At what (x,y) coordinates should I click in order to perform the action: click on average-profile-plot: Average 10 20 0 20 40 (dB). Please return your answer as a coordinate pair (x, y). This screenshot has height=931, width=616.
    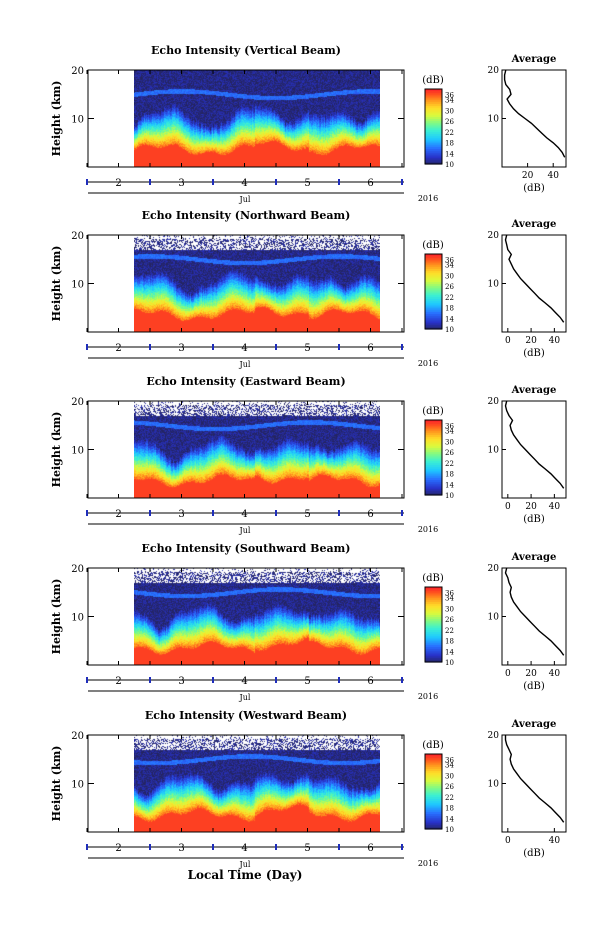
    Looking at the image, I should click on (527, 622).